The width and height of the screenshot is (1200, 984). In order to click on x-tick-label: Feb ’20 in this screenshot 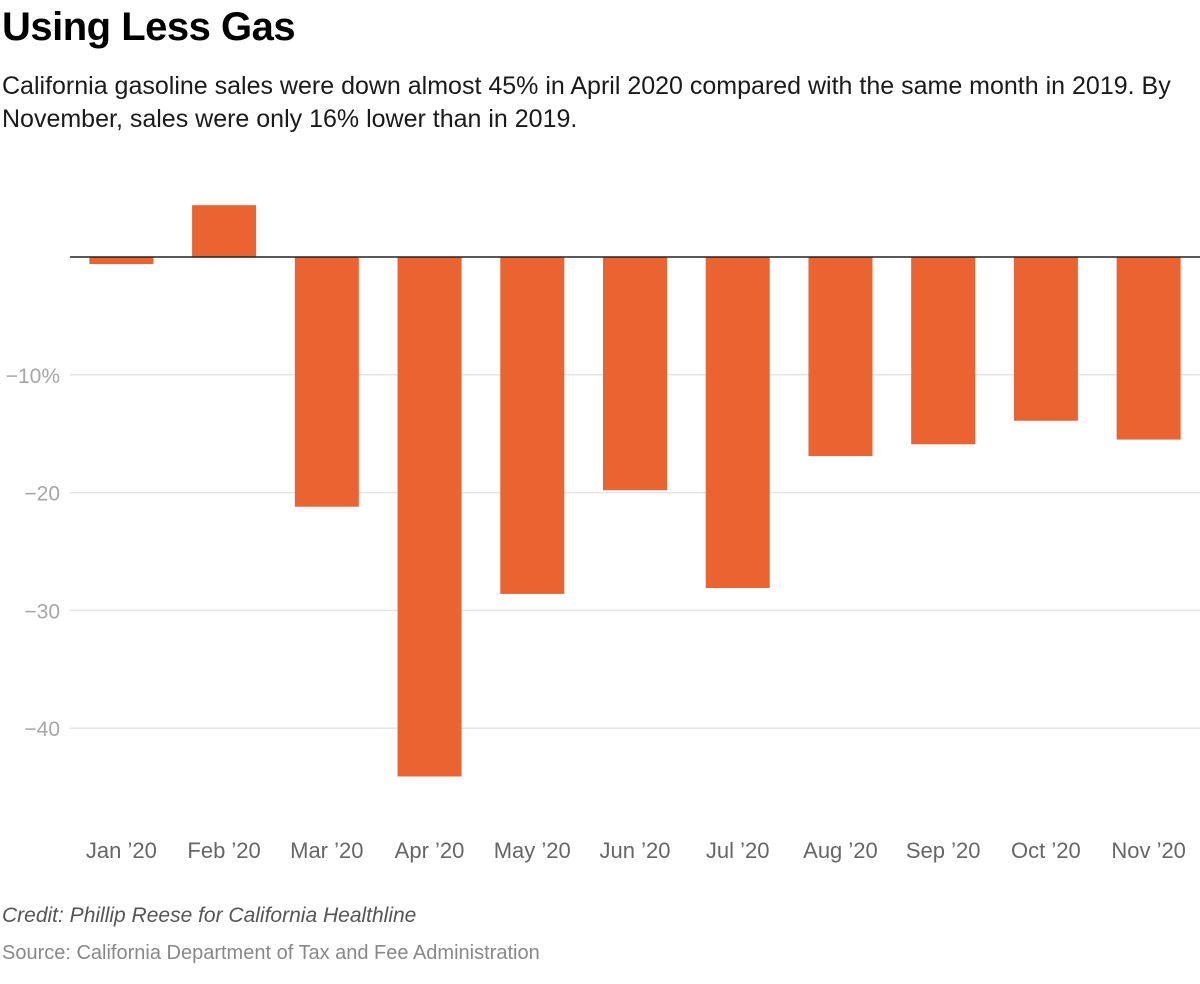, I will do `click(223, 850)`.